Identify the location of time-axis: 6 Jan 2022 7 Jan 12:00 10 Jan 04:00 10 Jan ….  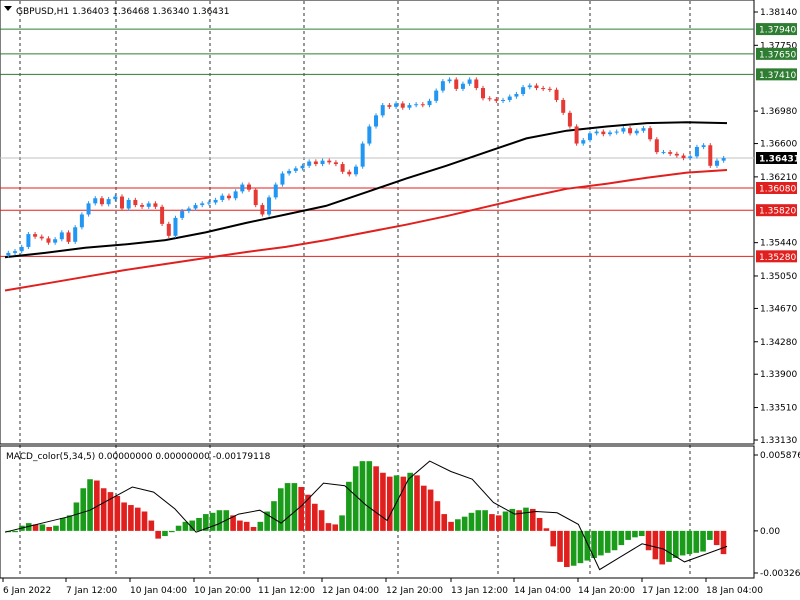
(382, 587).